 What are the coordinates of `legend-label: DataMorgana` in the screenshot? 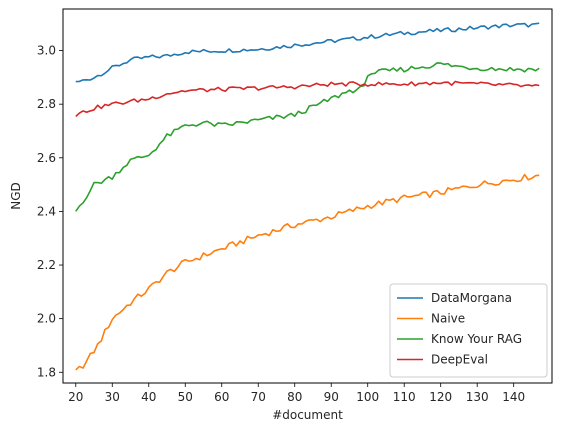 It's located at (471, 298).